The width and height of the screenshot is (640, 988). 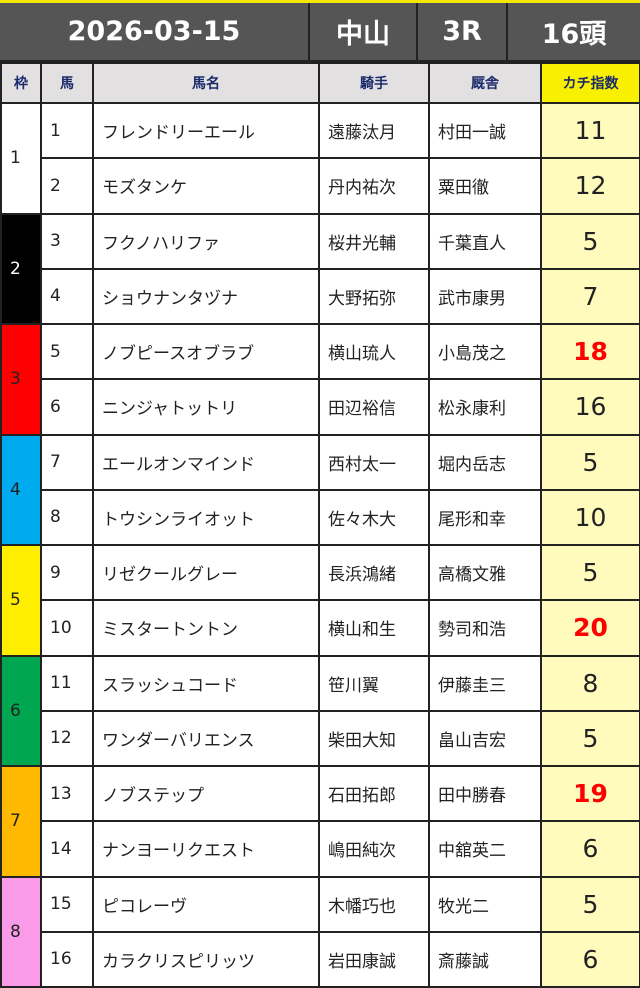 What do you see at coordinates (67, 959) in the screenshot?
I see `horse-number: 16` at bounding box center [67, 959].